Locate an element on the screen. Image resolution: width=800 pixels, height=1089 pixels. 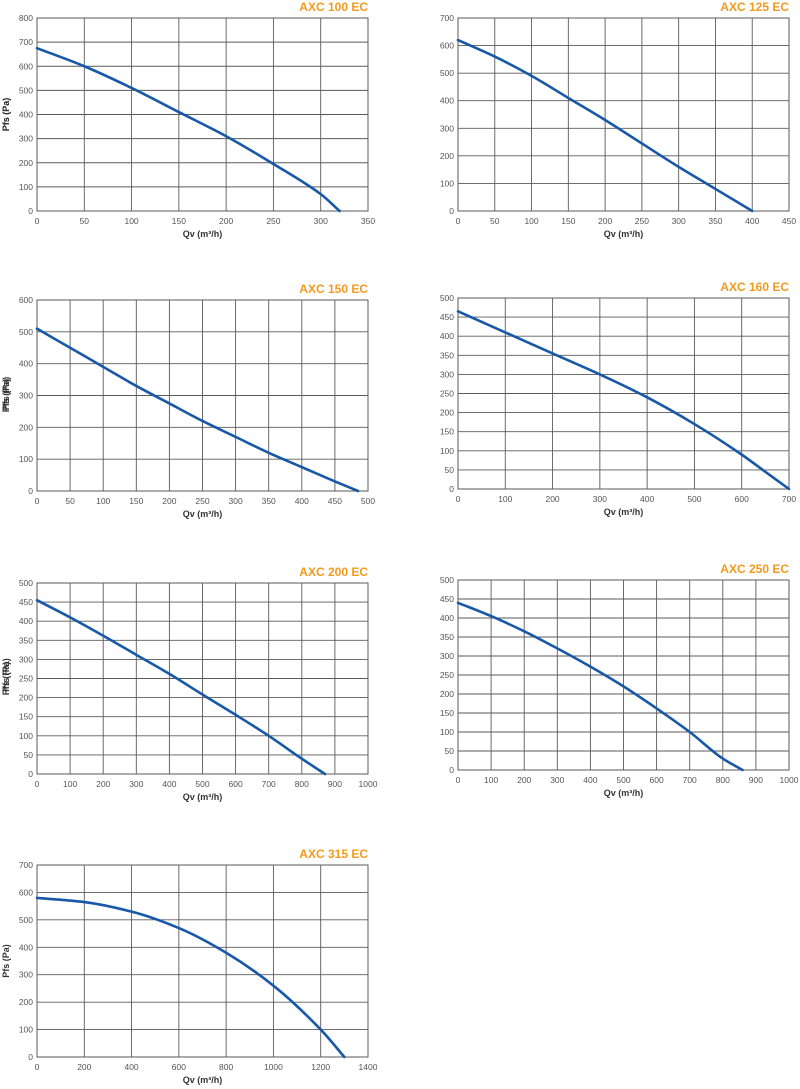
x-tick-label: 500 is located at coordinates (368, 501).